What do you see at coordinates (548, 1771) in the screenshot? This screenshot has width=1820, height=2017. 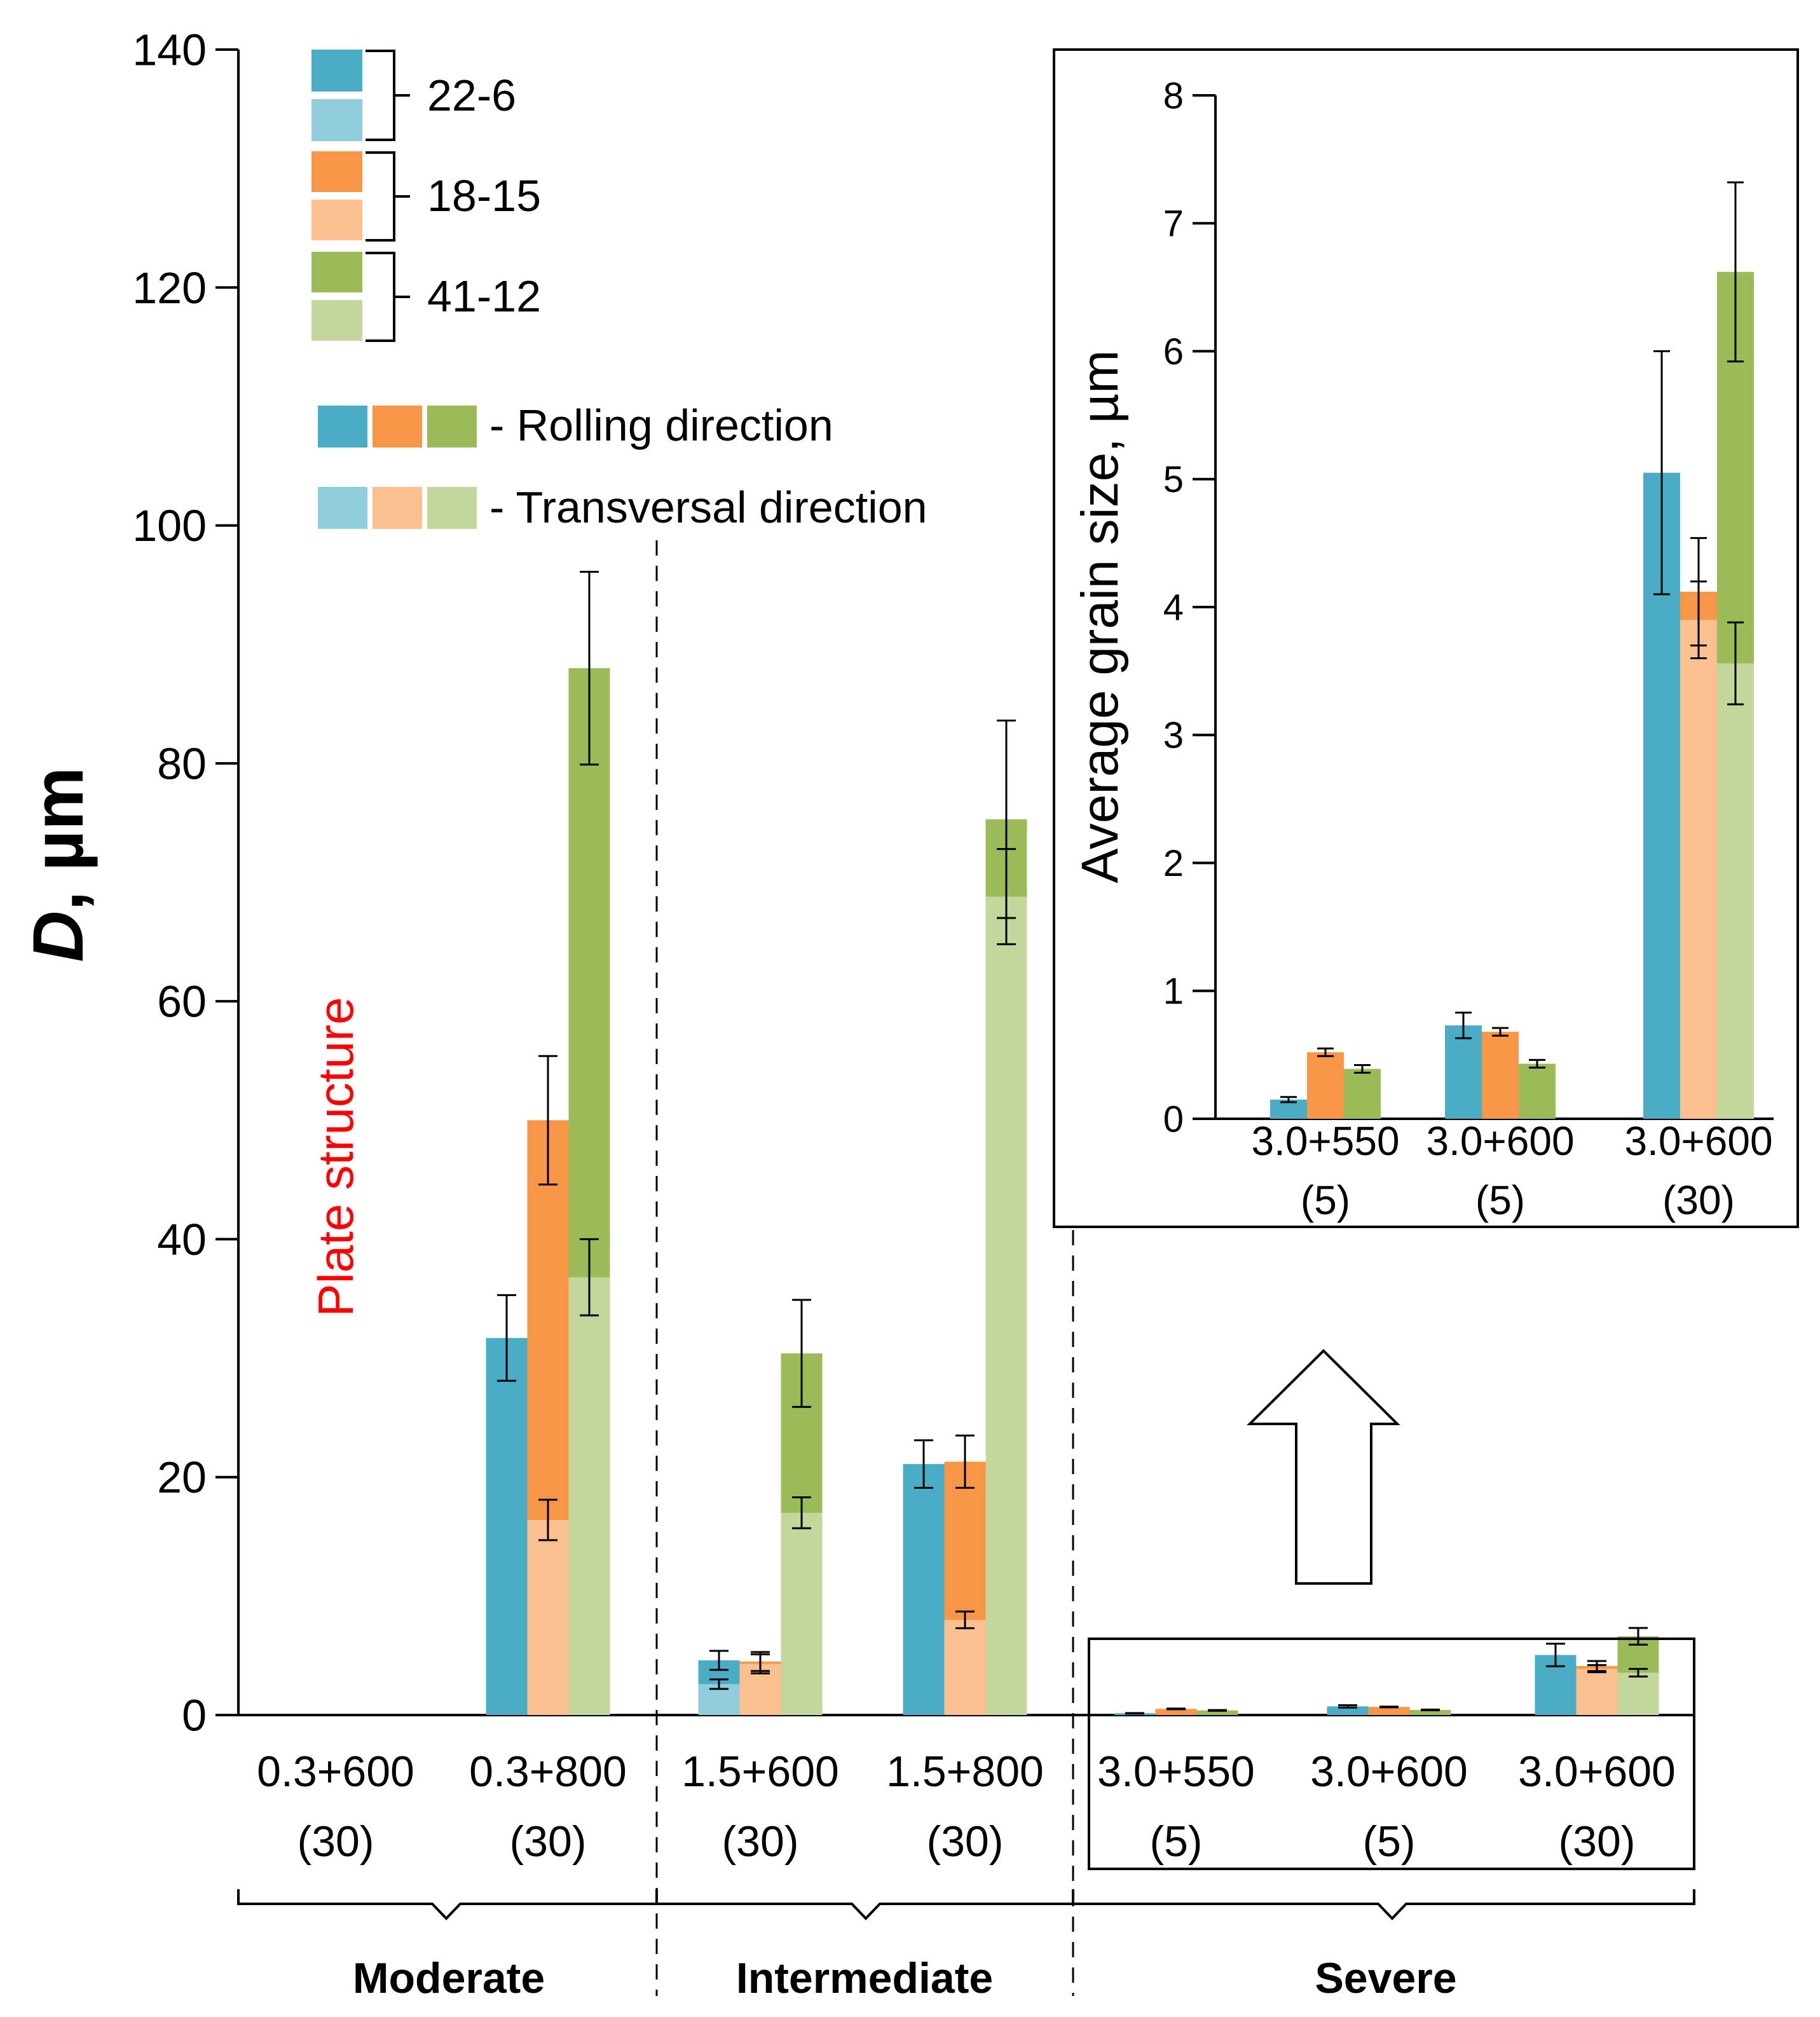 I see `main-x-tick-label: 0.3+800` at bounding box center [548, 1771].